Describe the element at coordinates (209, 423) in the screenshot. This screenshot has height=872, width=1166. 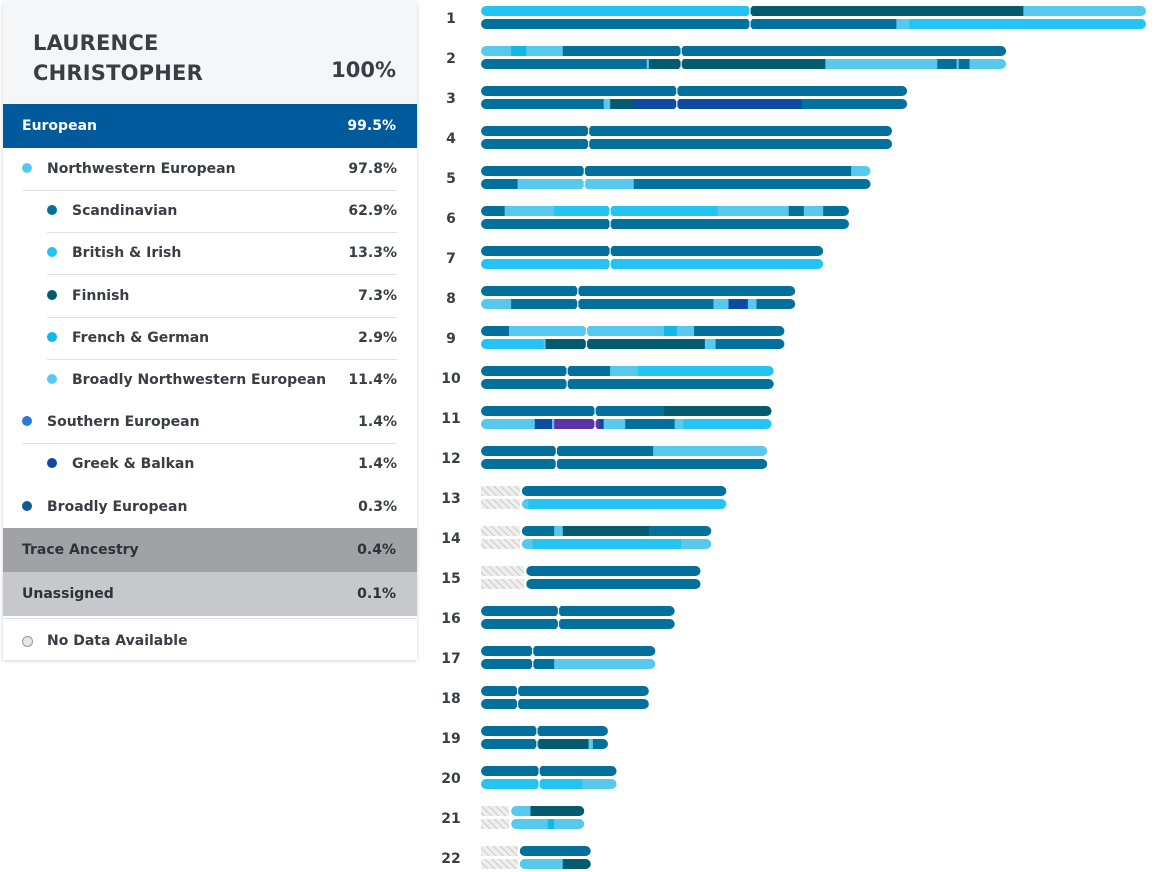
I see `ancestry-row-southern-european: Southern European 1.4%` at that location.